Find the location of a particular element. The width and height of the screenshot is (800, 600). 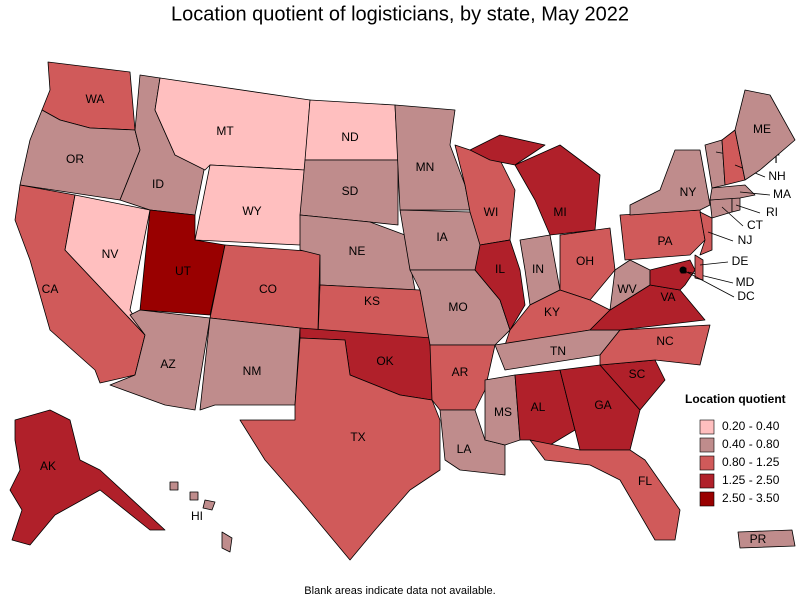

state-label: NJ is located at coordinates (745, 240).